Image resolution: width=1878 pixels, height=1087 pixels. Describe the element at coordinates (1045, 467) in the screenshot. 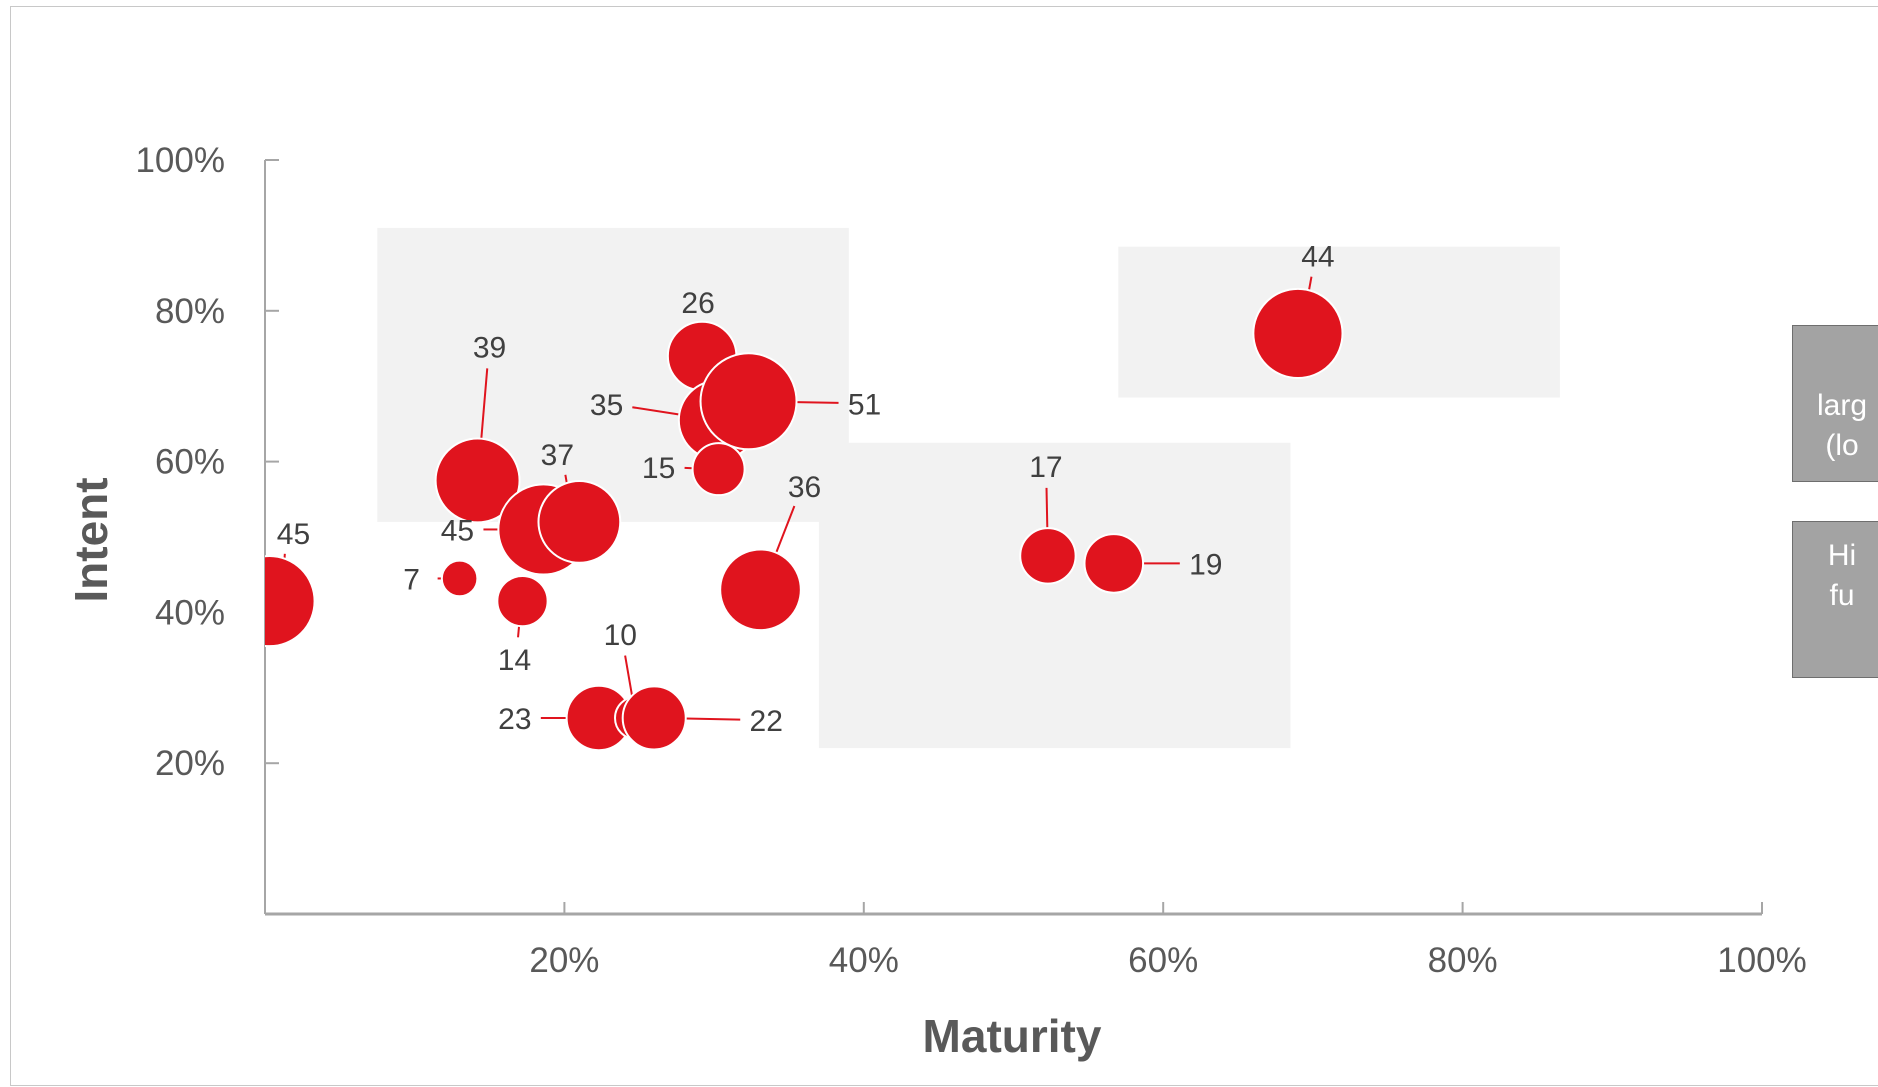

I see `data-label: 17` at that location.